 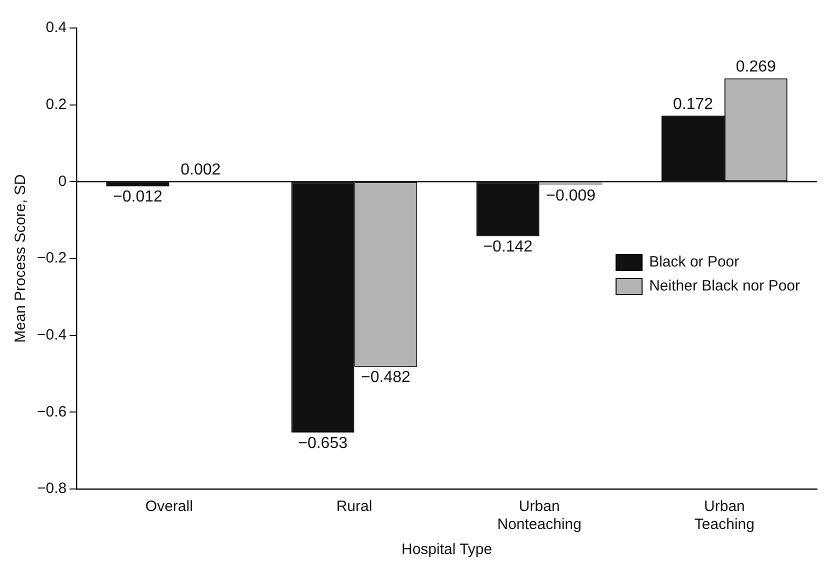 I want to click on data-label: −0.012, so click(x=137, y=197).